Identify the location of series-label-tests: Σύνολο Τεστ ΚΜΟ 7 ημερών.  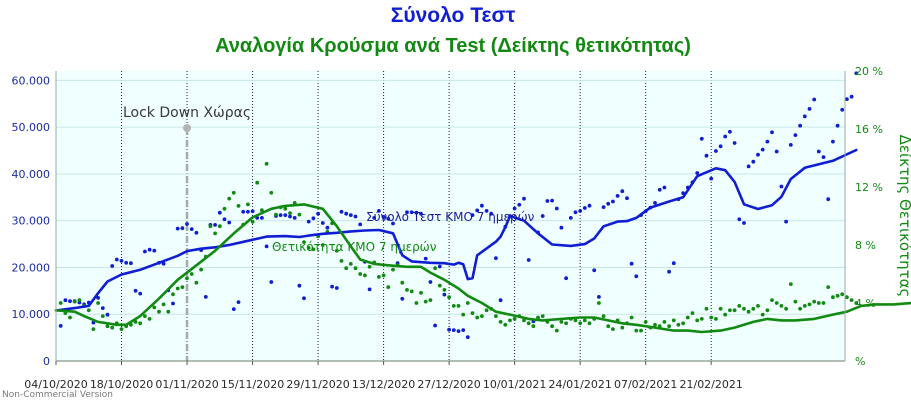
(450, 217).